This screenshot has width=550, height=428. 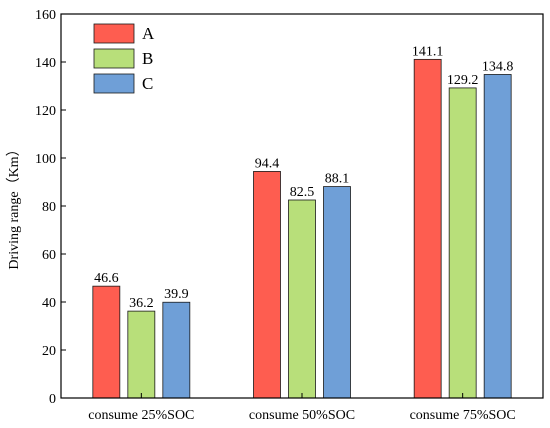 I want to click on data-label: 129.2, so click(x=463, y=80).